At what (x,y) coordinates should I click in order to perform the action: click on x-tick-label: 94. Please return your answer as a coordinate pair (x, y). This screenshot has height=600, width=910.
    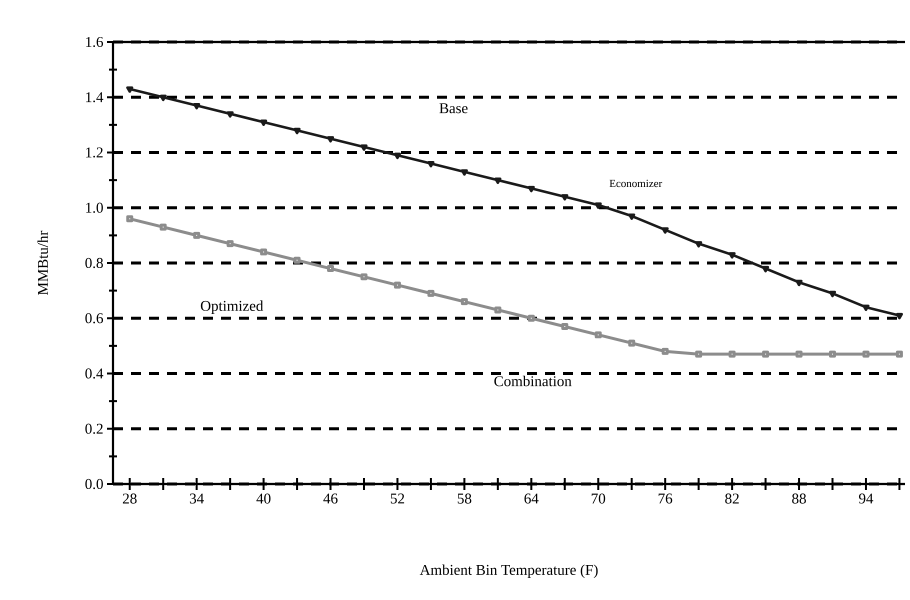
    Looking at the image, I should click on (866, 499).